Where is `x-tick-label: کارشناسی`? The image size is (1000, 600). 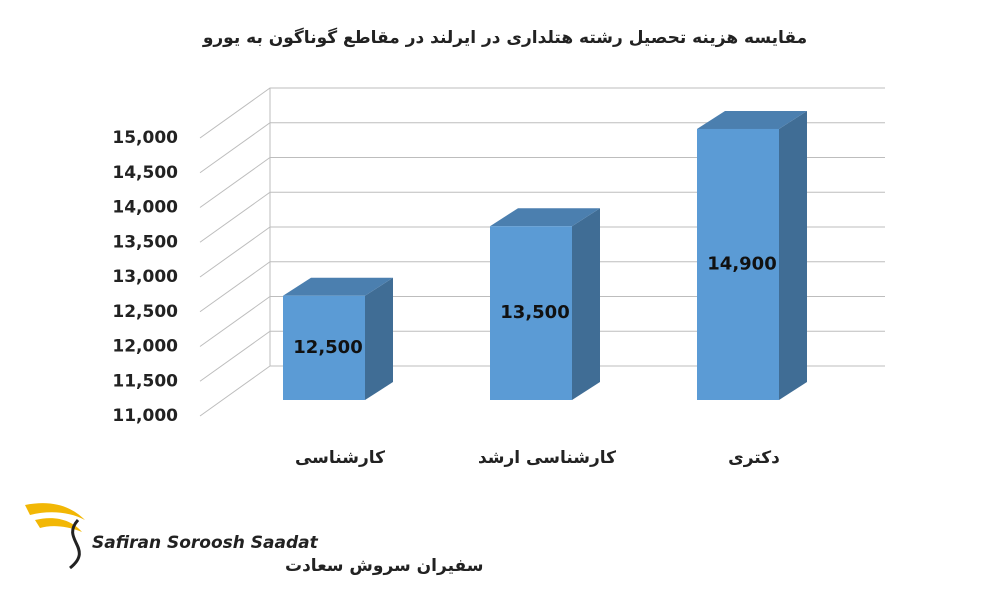 x-tick-label: کارشناسی is located at coordinates (340, 458).